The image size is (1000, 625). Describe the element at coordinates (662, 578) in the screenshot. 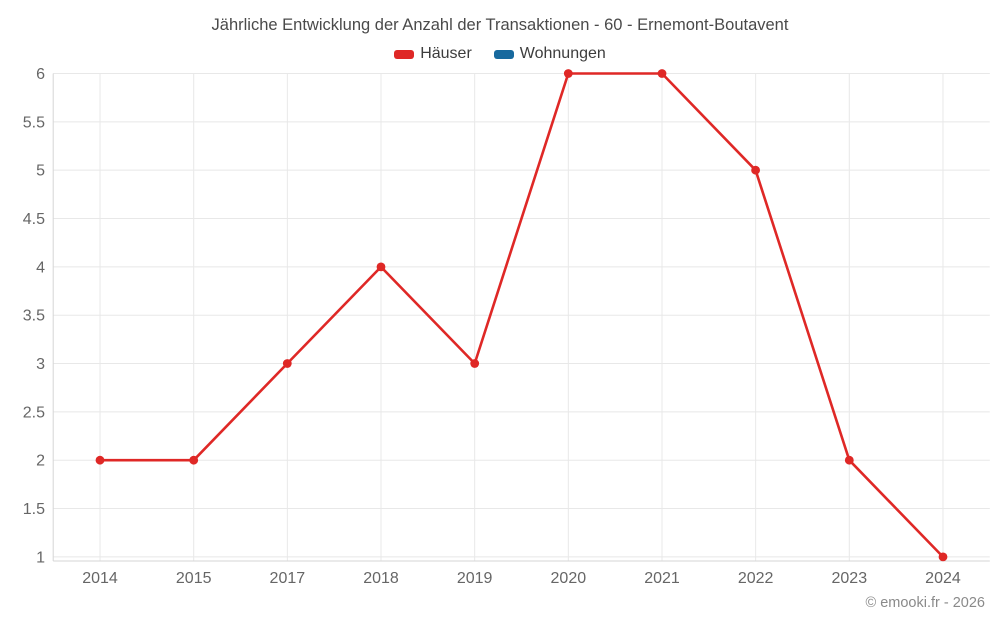

I see `x-axis-tick-label: 2021` at that location.